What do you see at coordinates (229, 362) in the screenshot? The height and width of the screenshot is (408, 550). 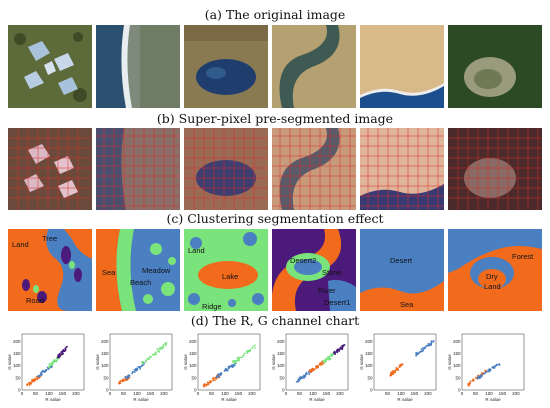 I see `plot-area` at bounding box center [229, 362].